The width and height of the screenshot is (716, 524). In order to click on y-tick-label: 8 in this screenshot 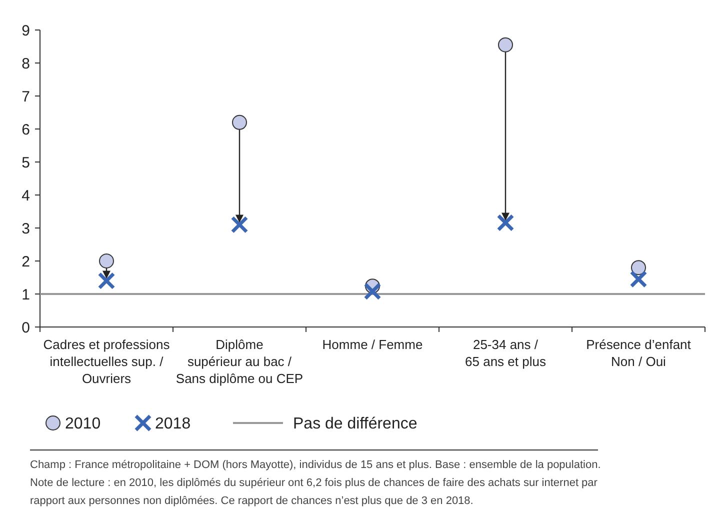, I will do `click(26, 63)`.